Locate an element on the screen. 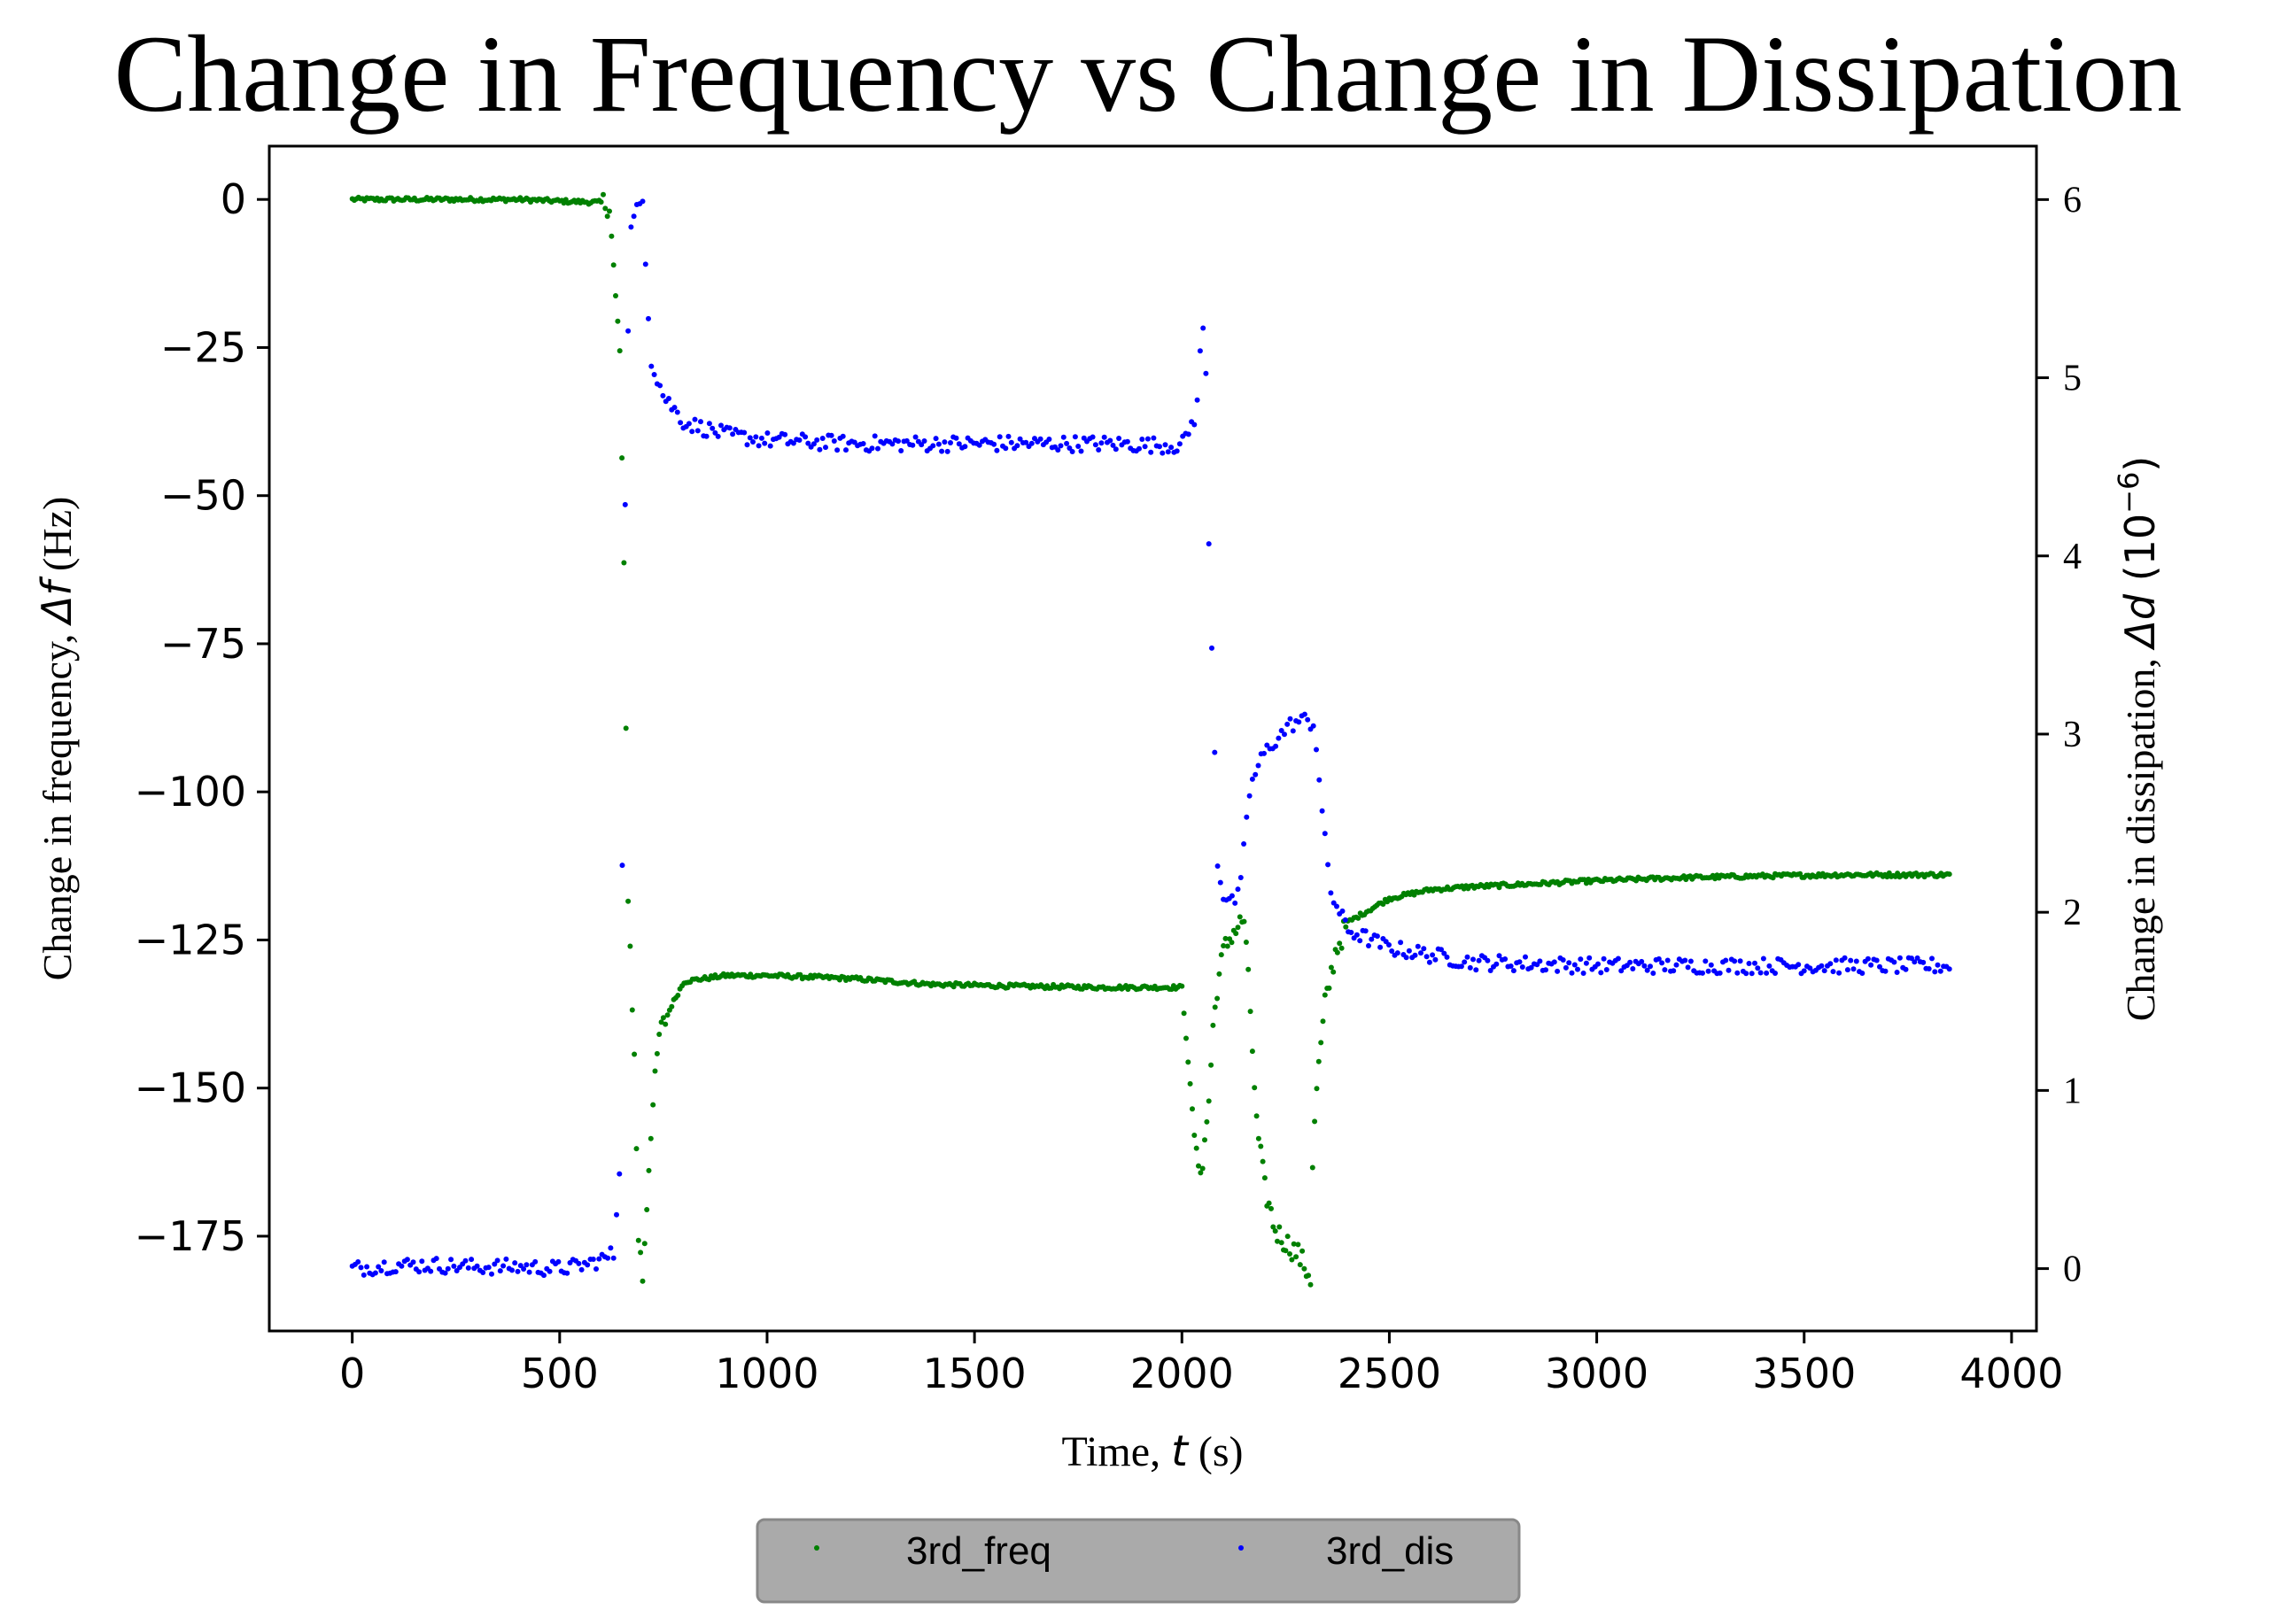  left-y-tick-label: −25 is located at coordinates (203, 347).